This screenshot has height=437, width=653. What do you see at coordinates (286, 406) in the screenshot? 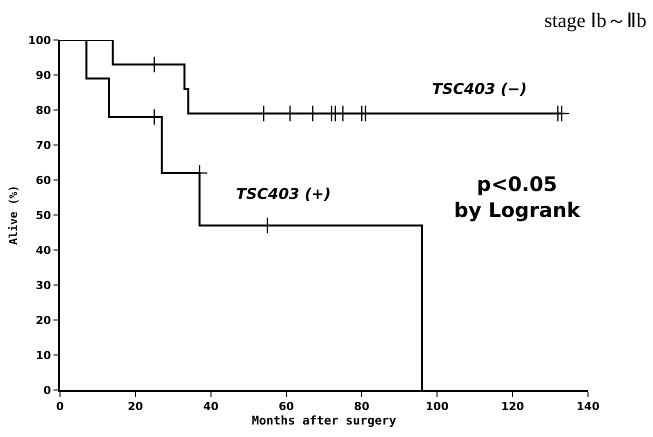
I see `x-tick-label: 60` at bounding box center [286, 406].